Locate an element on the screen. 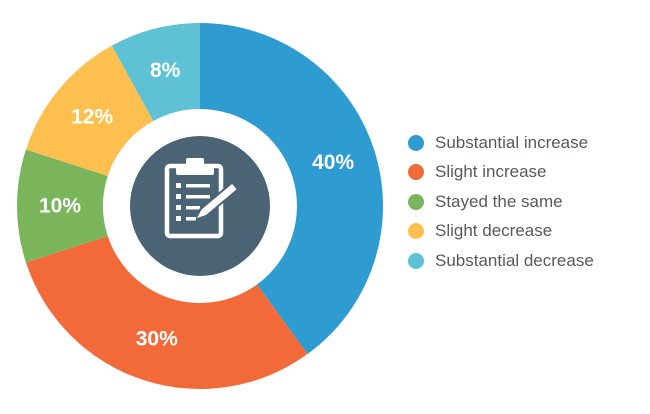 The width and height of the screenshot is (650, 414). slice-substantial-decrease is located at coordinates (155, 72).